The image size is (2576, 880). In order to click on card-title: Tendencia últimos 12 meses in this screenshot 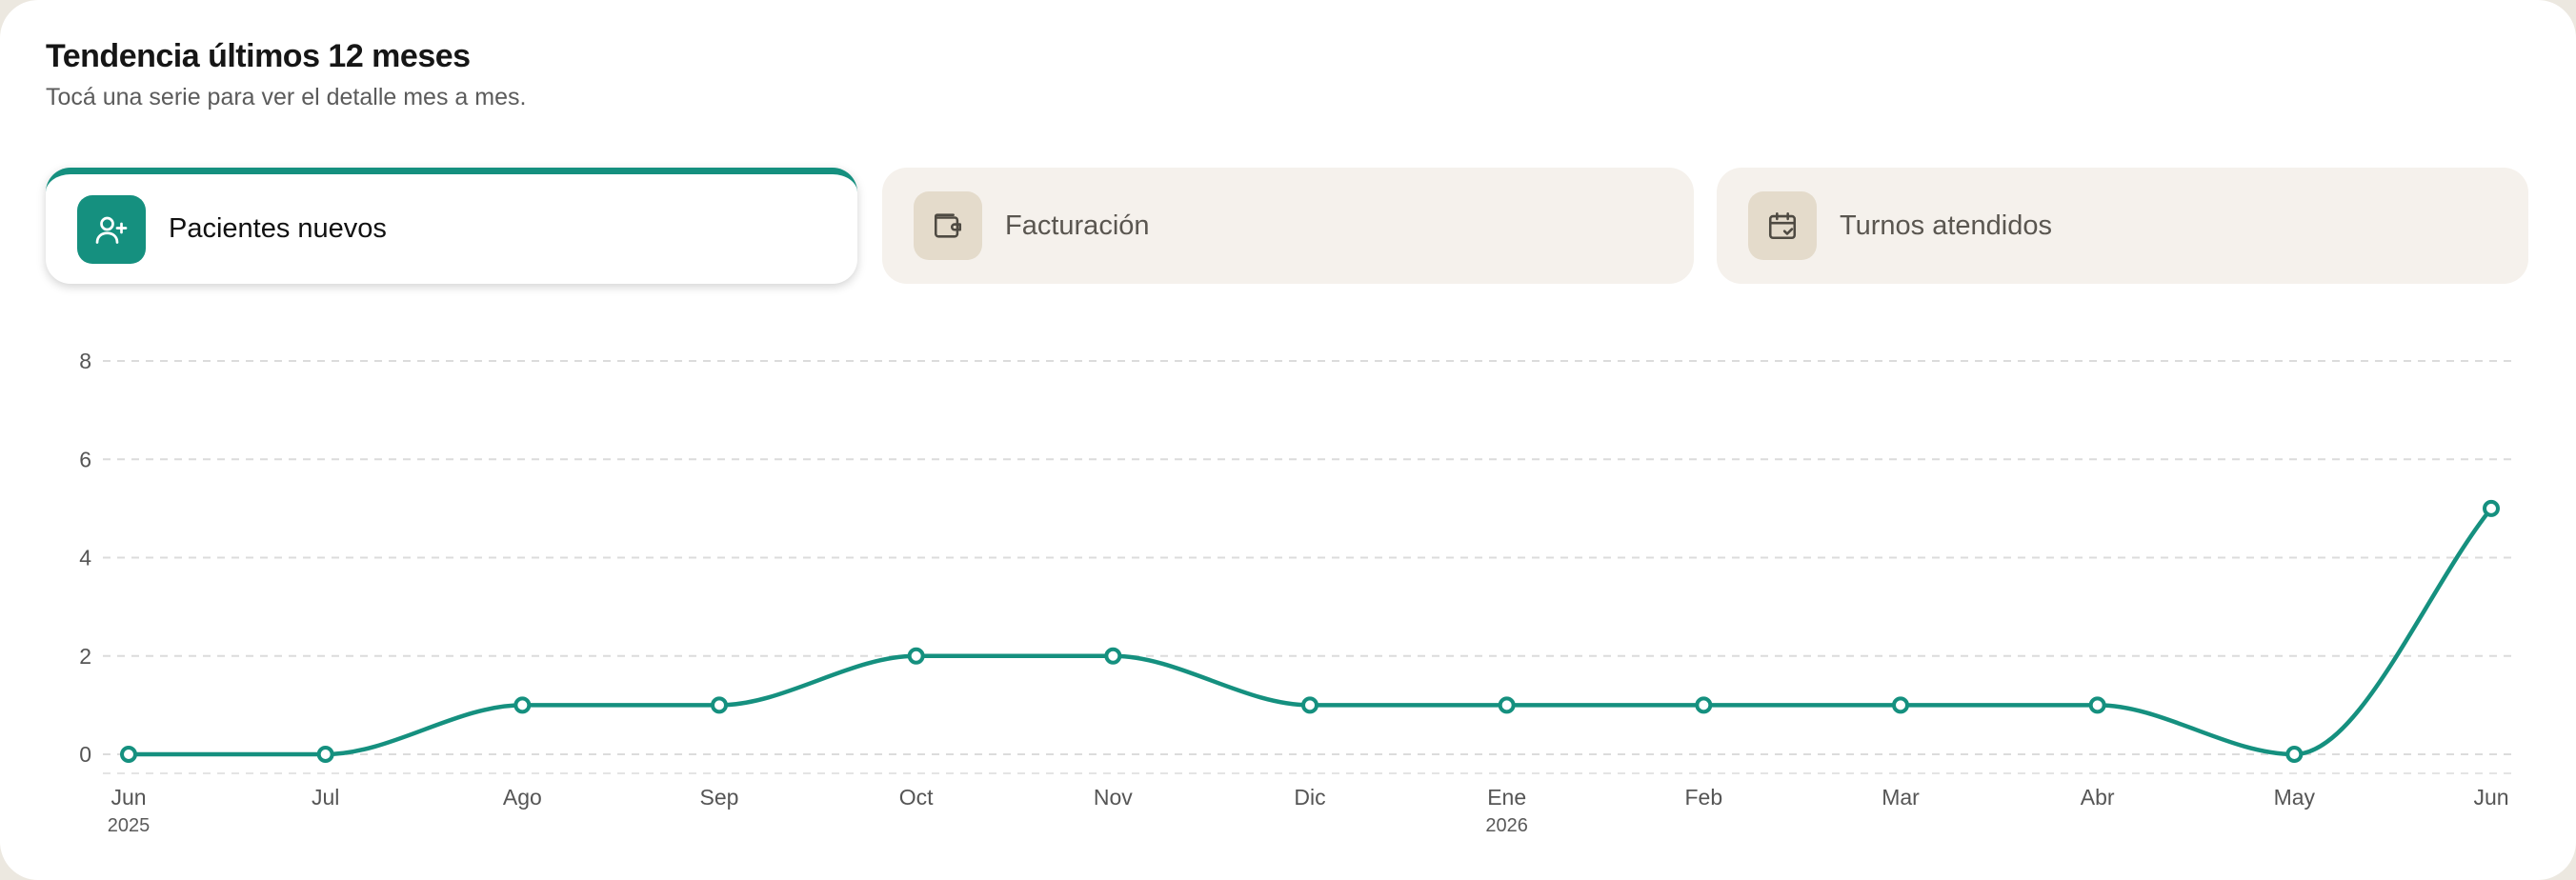, I will do `click(258, 56)`.